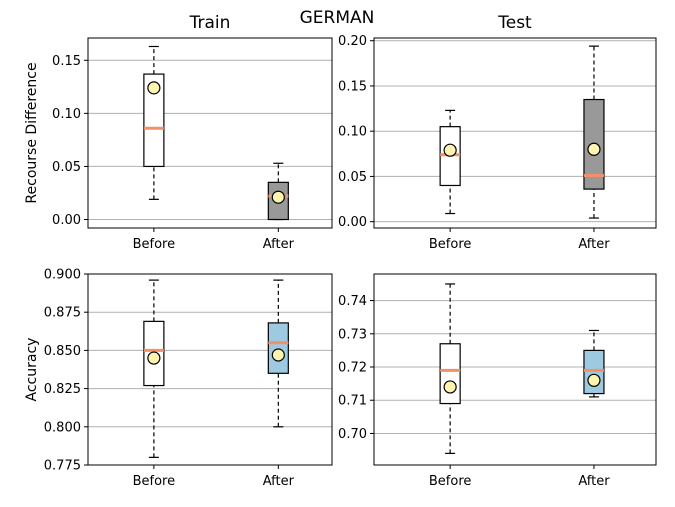  Describe the element at coordinates (352, 401) in the screenshot. I see `y-tick-label: 0.71` at that location.